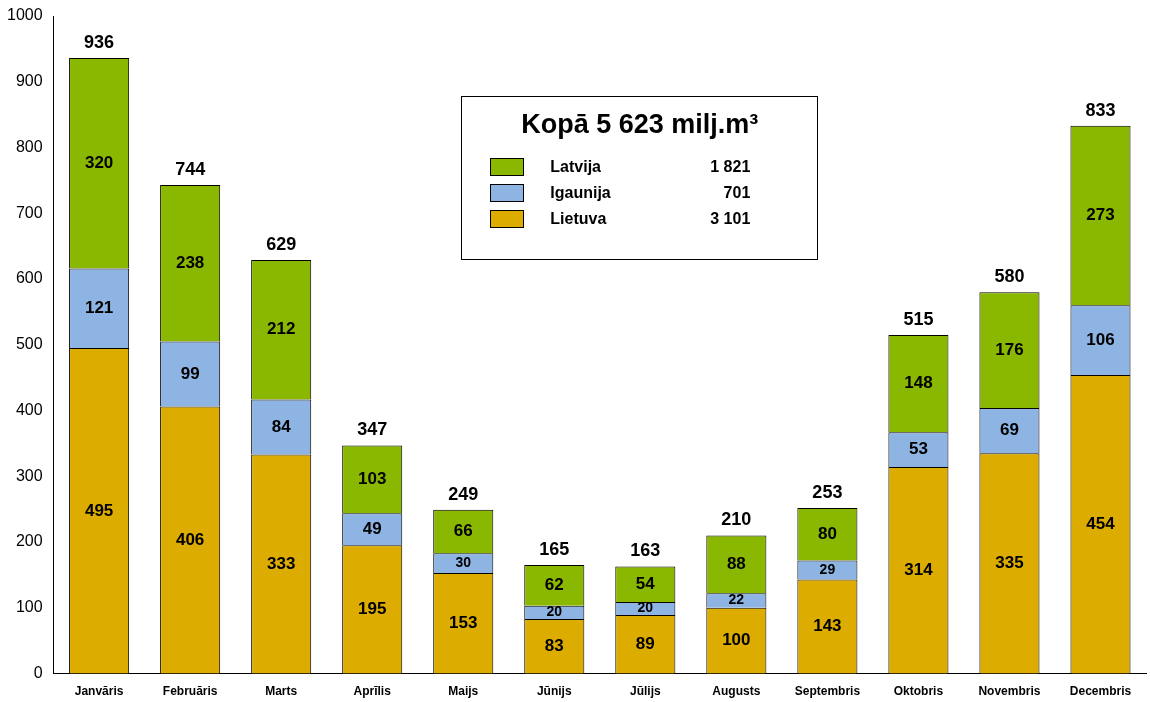 The width and height of the screenshot is (1150, 702). What do you see at coordinates (554, 585) in the screenshot?
I see `data-label: 62` at bounding box center [554, 585].